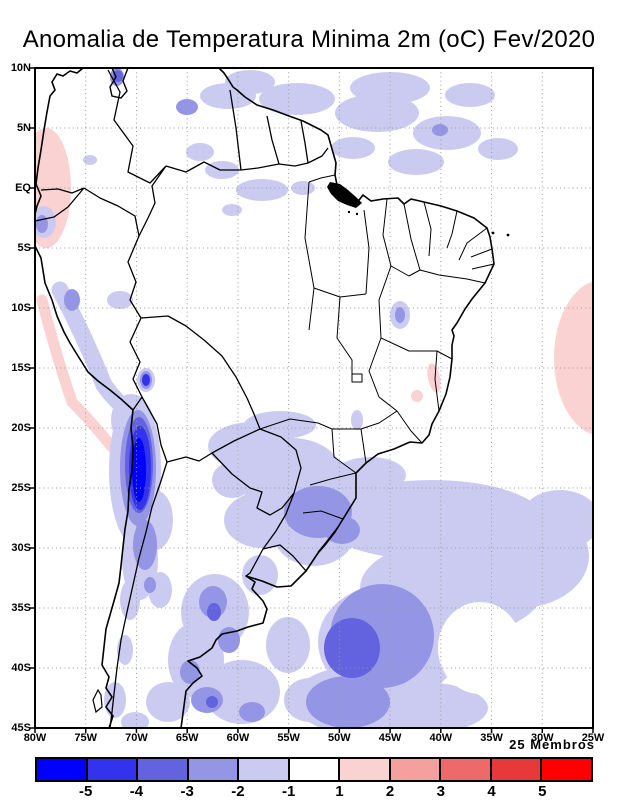 Image resolution: width=618 pixels, height=800 pixels. Describe the element at coordinates (441, 738) in the screenshot. I see `lon-tick-label-40W: 40W` at that location.